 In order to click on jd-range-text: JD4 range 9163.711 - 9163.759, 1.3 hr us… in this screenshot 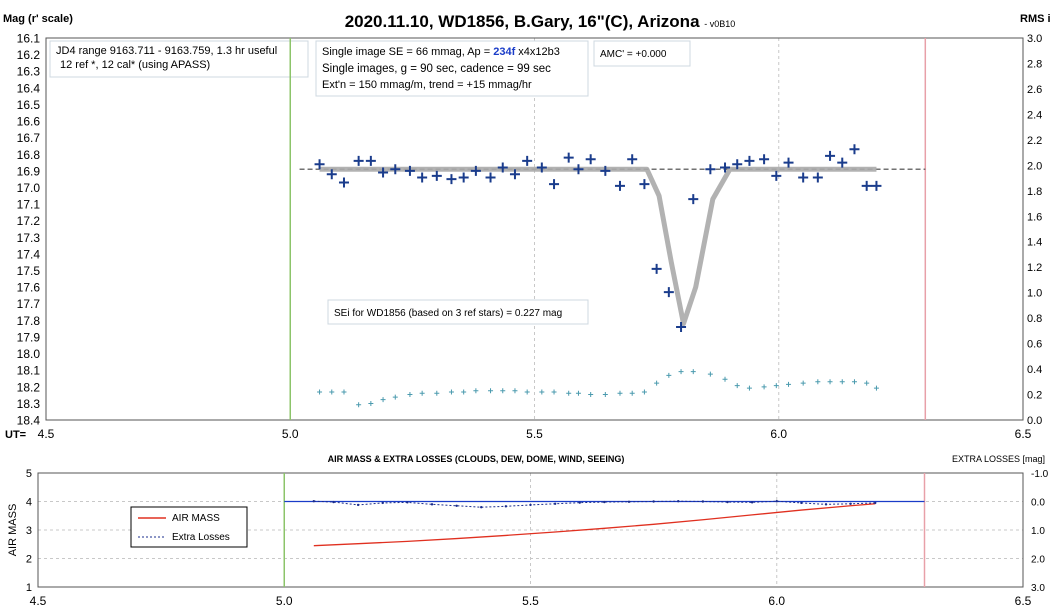, I will do `click(166, 51)`.